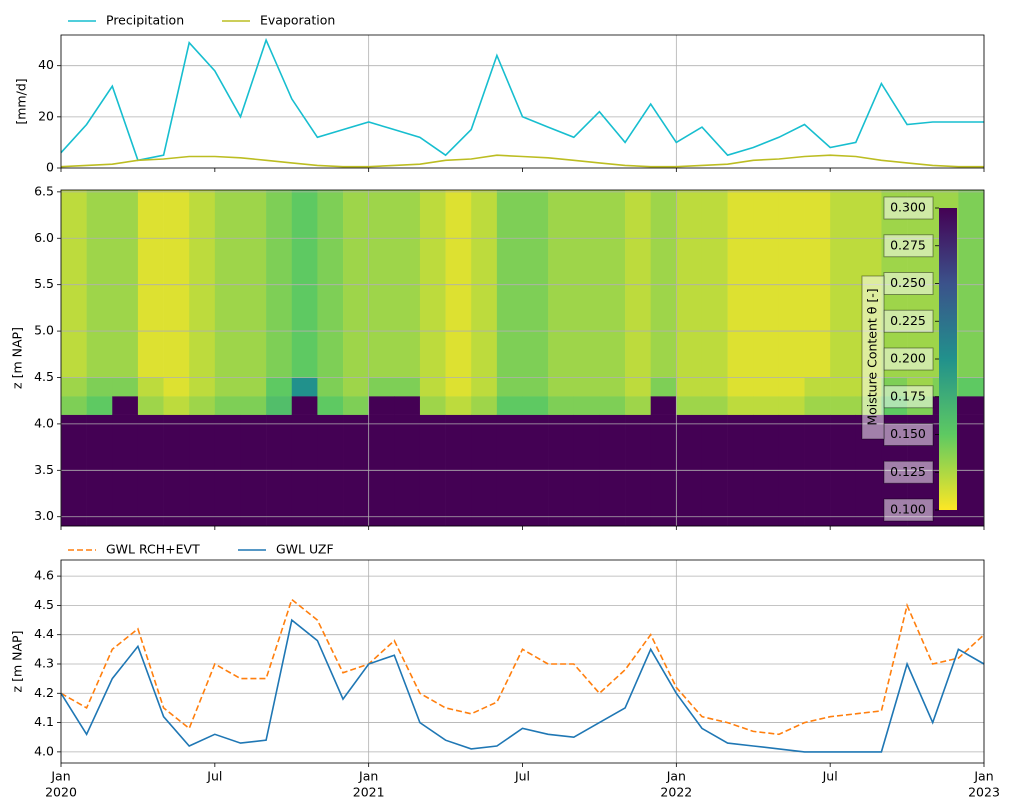  I want to click on y-tick-label: 4.5, so click(44, 376).